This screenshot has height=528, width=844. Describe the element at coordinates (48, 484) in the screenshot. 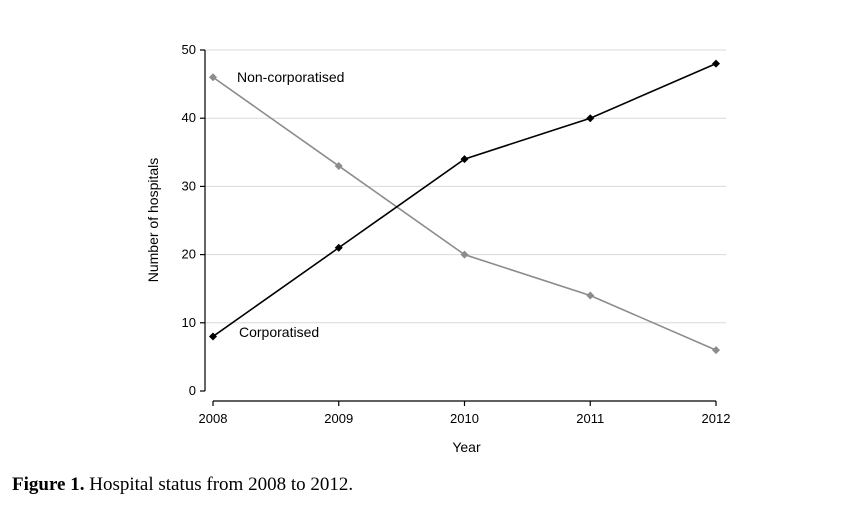

I see `figure-caption-label: Figure 1.` at that location.